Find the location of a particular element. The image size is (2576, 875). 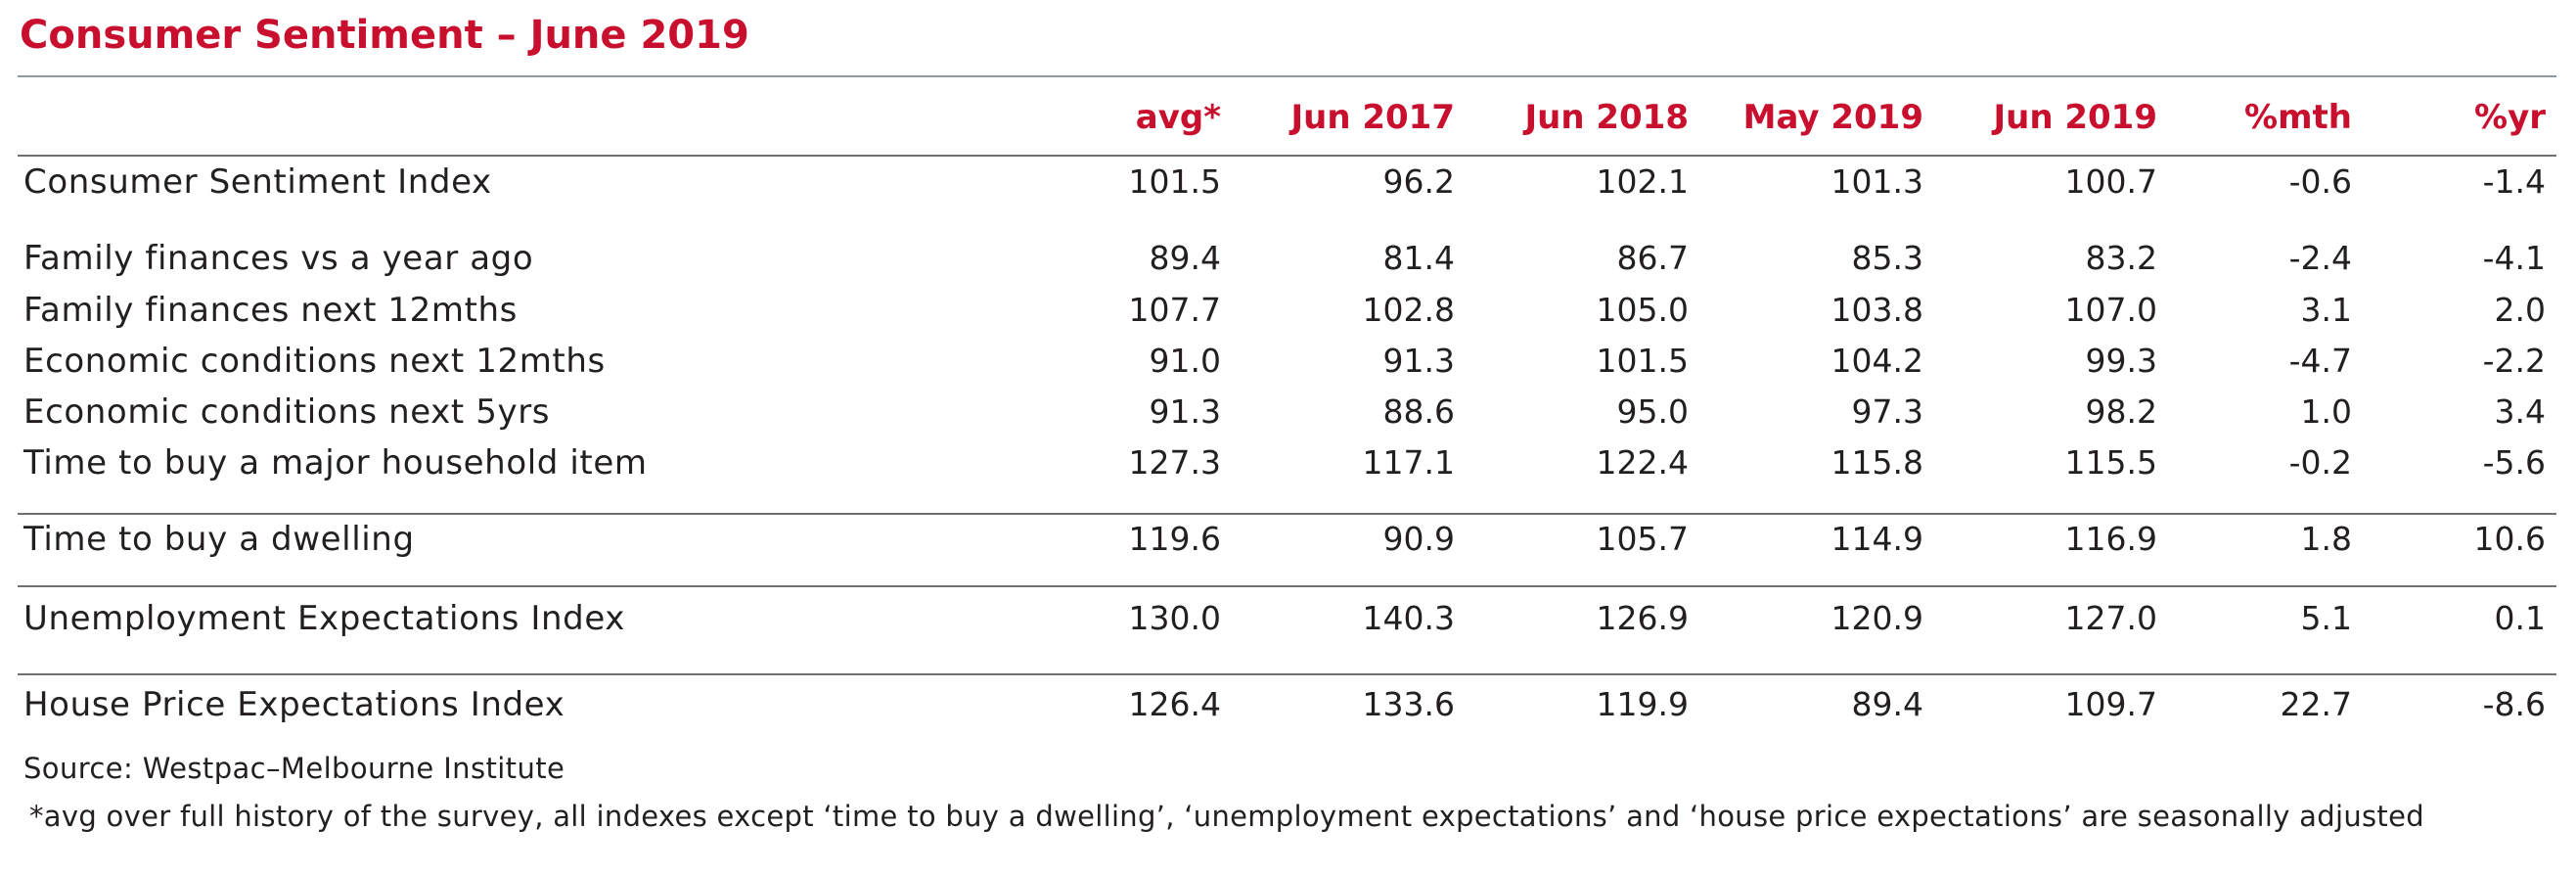

cell-jun-2017: 81.4 is located at coordinates (1418, 258).